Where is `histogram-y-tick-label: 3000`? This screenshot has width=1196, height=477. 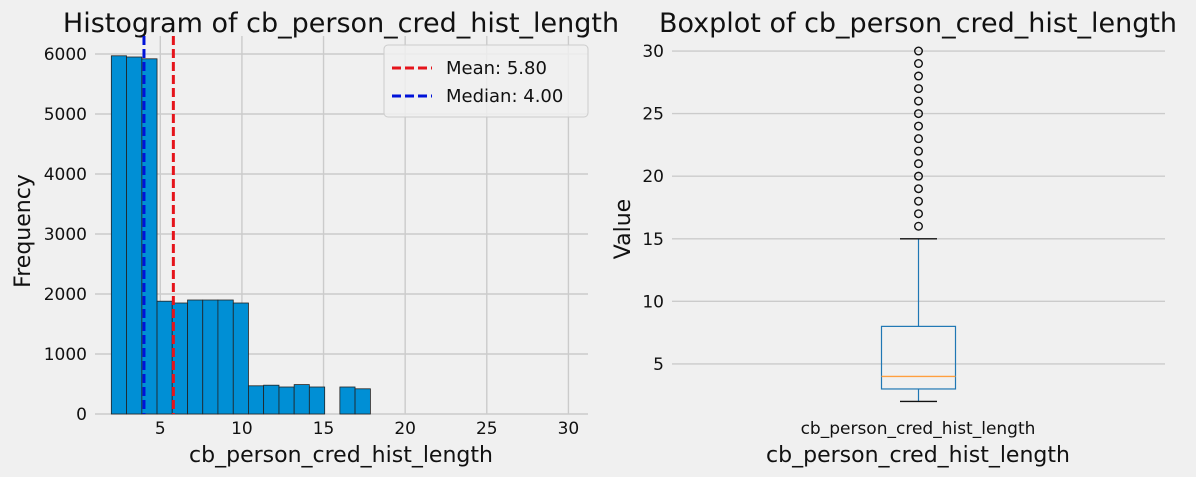
histogram-y-tick-label: 3000 is located at coordinates (65, 235).